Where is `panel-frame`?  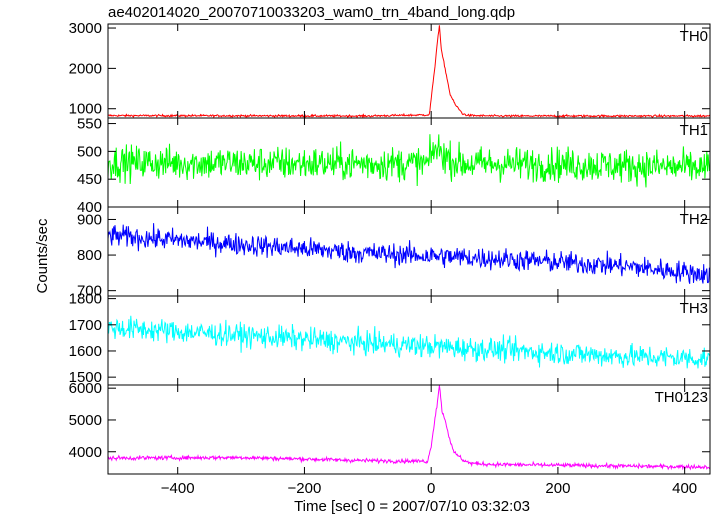
panel-frame is located at coordinates (409, 429).